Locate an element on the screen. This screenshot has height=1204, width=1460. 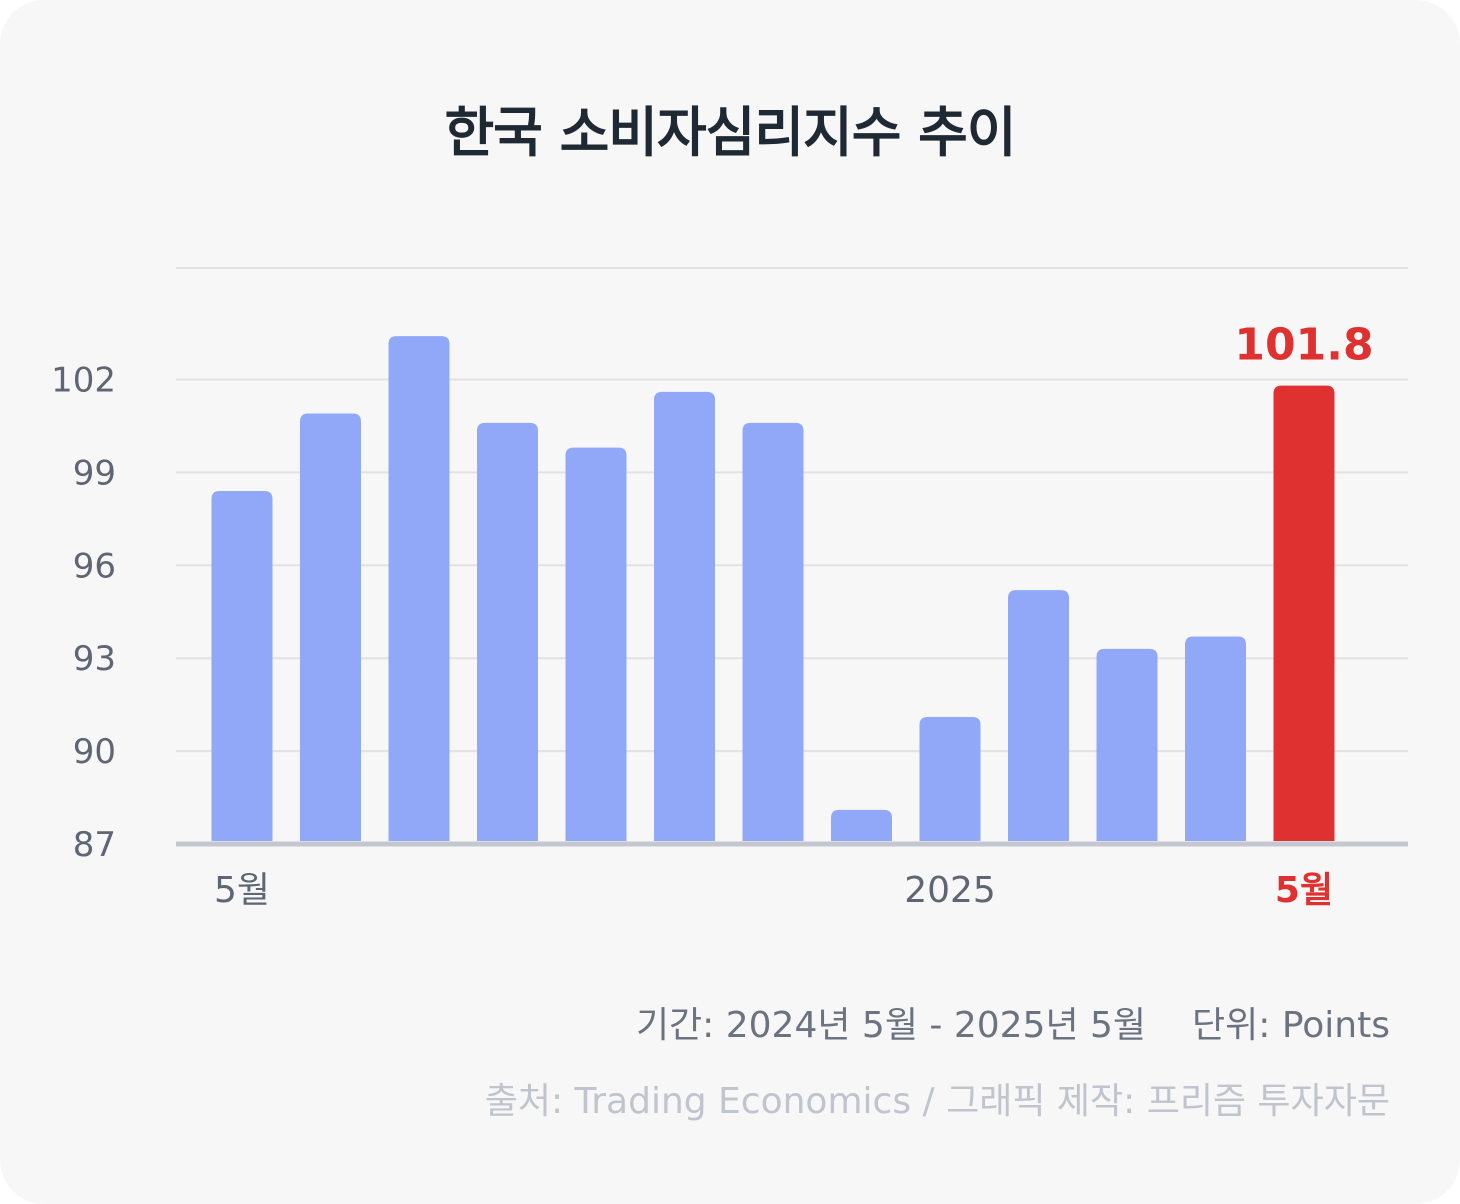
y-tick-label: 93 is located at coordinates (94, 659).